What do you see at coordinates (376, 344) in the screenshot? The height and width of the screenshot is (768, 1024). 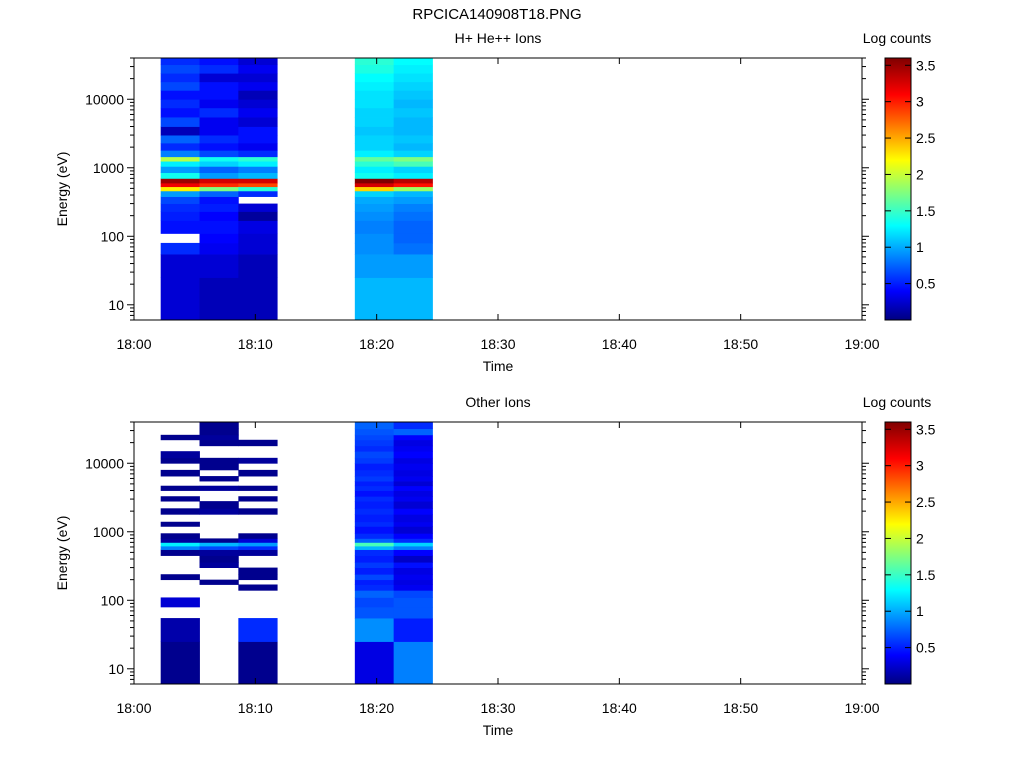 I see `x-tick-label: 18:20` at bounding box center [376, 344].